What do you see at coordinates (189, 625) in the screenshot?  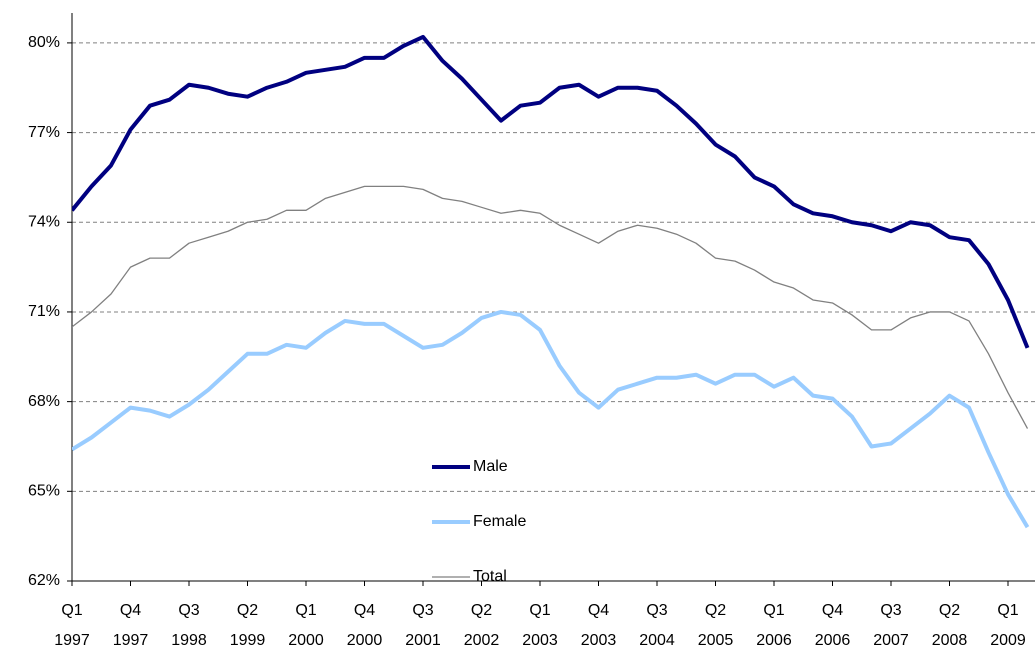 I see `x-tick-label: Q3 1998` at bounding box center [189, 625].